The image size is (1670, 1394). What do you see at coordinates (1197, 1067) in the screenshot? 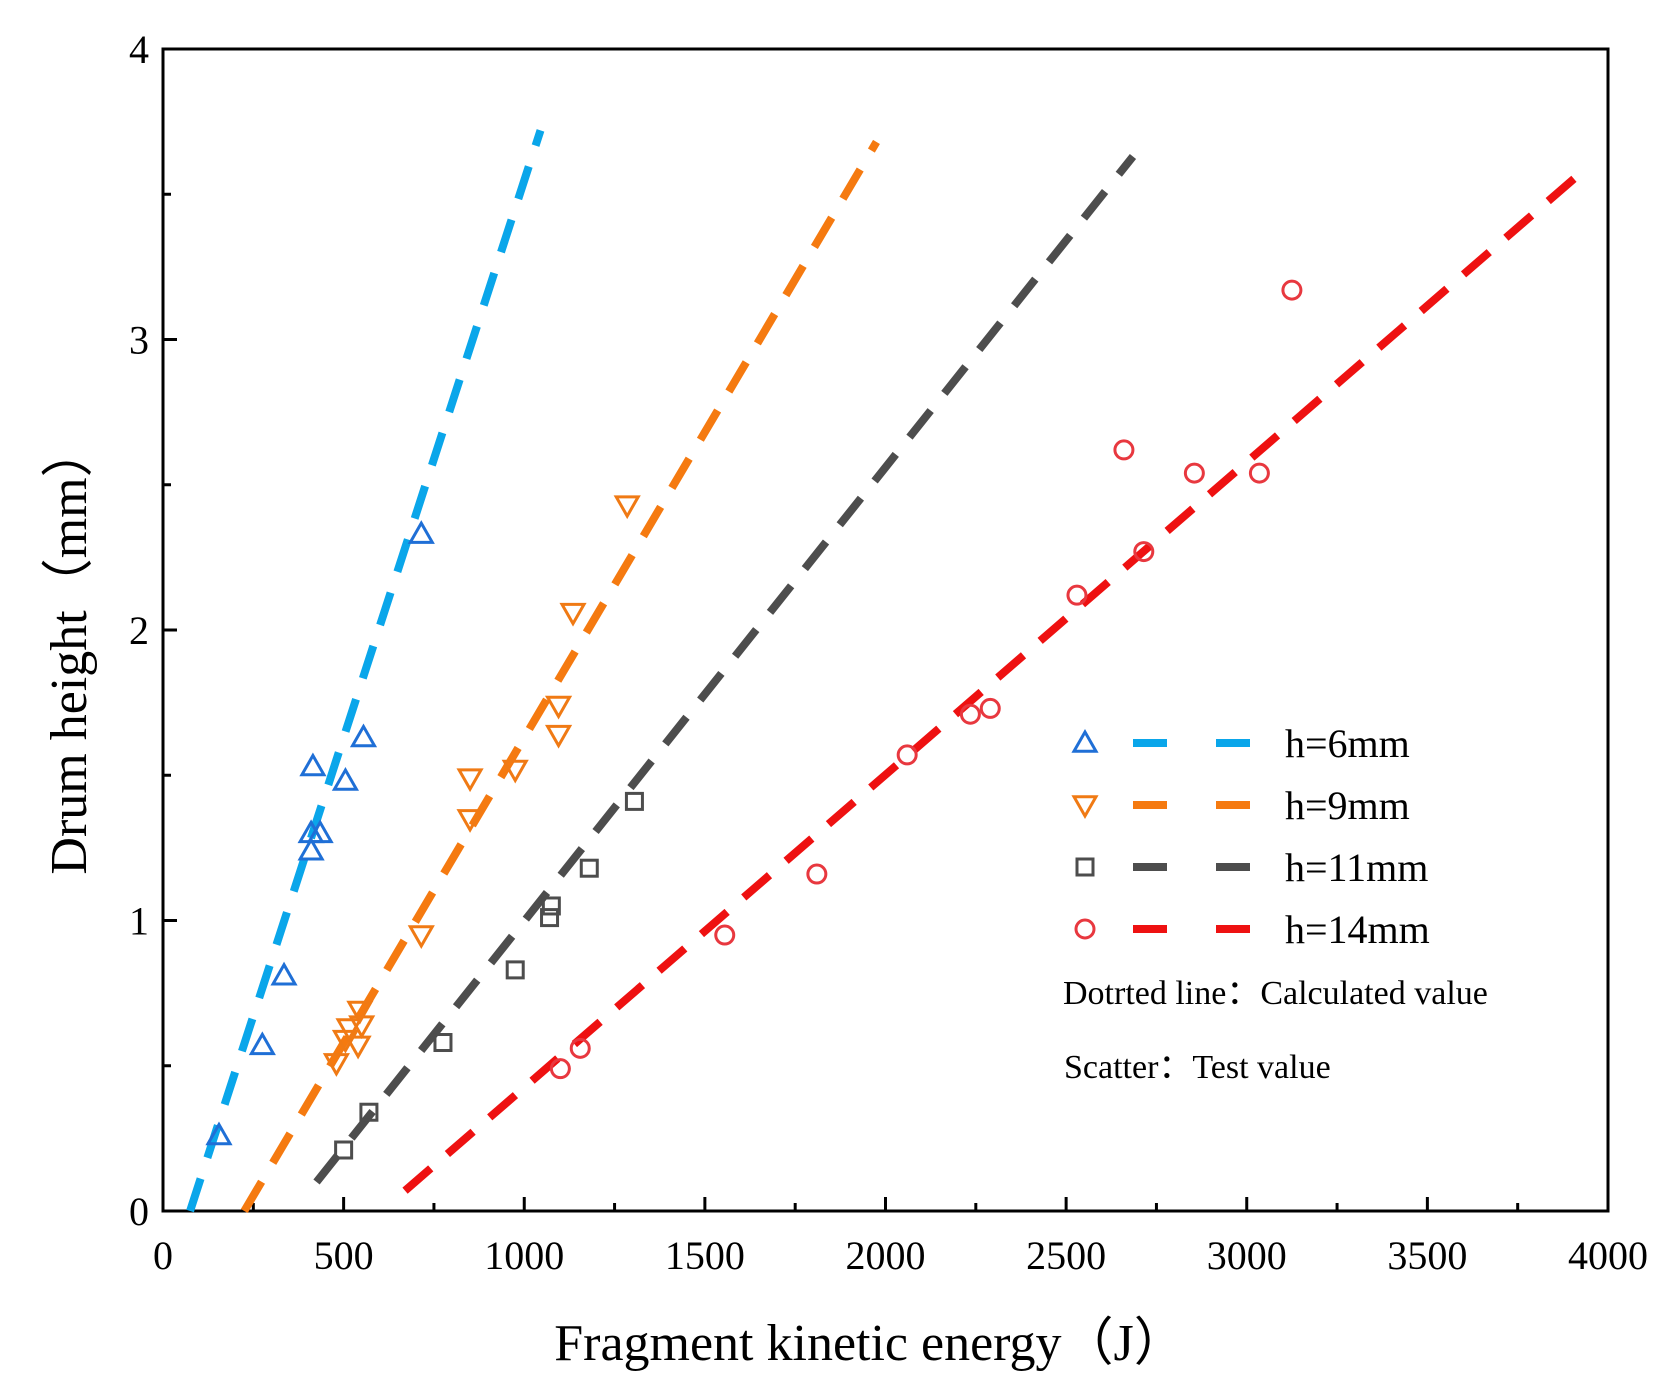
I see `scatter-note: Scatter：Test value` at bounding box center [1197, 1067].